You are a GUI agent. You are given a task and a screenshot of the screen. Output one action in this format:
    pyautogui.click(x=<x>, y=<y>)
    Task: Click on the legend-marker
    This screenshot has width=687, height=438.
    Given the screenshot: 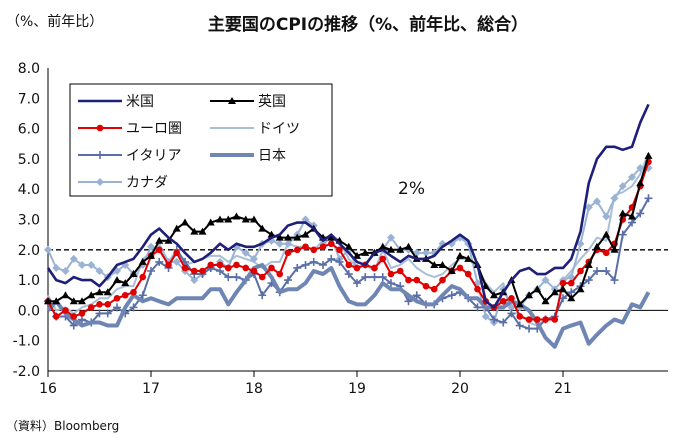 What is the action you would take?
    pyautogui.click(x=232, y=100)
    